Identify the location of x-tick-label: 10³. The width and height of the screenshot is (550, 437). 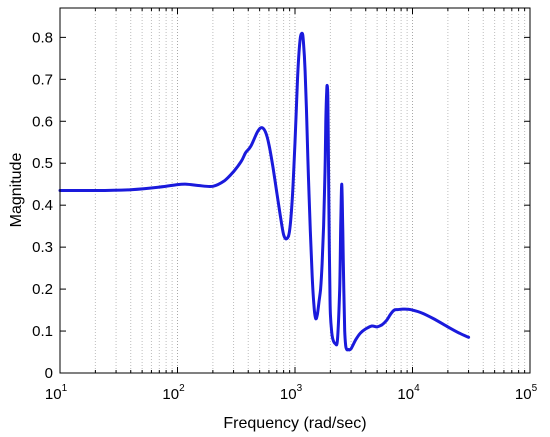
(291, 393).